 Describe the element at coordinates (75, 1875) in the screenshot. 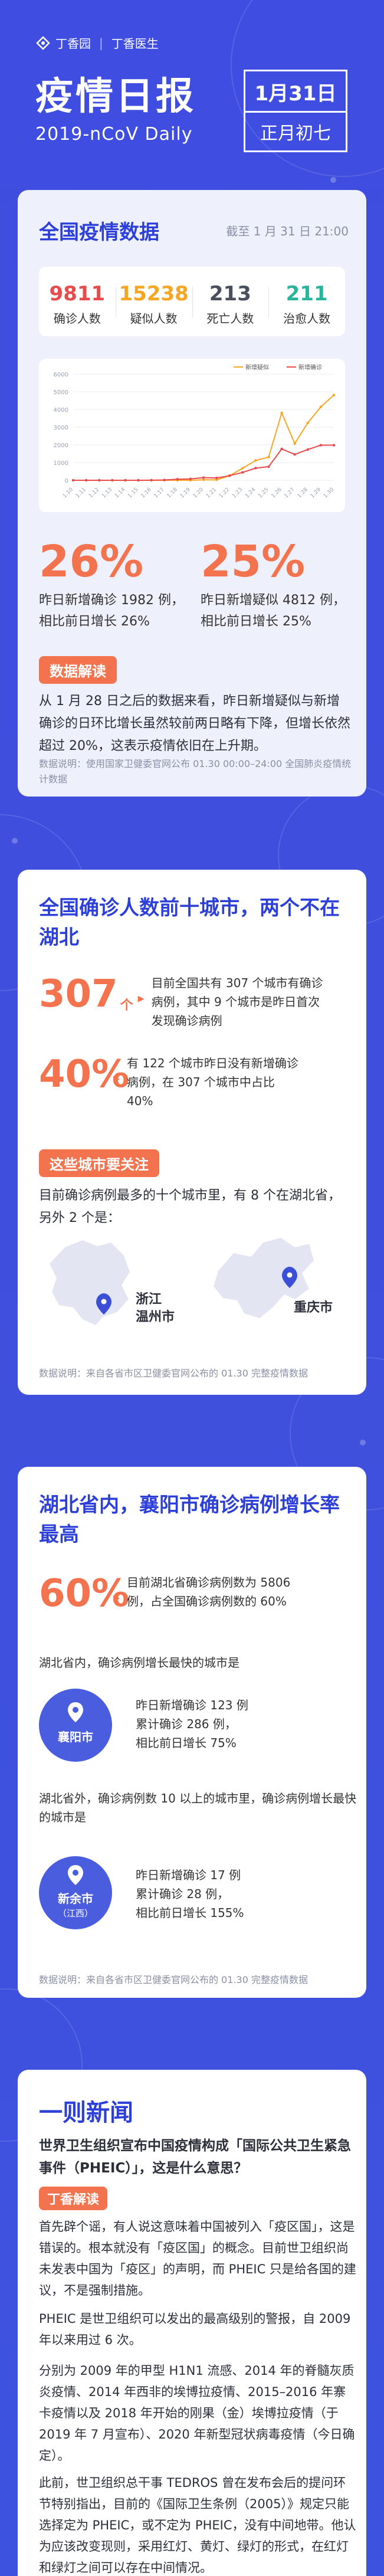

I see `location-pin-icon` at that location.